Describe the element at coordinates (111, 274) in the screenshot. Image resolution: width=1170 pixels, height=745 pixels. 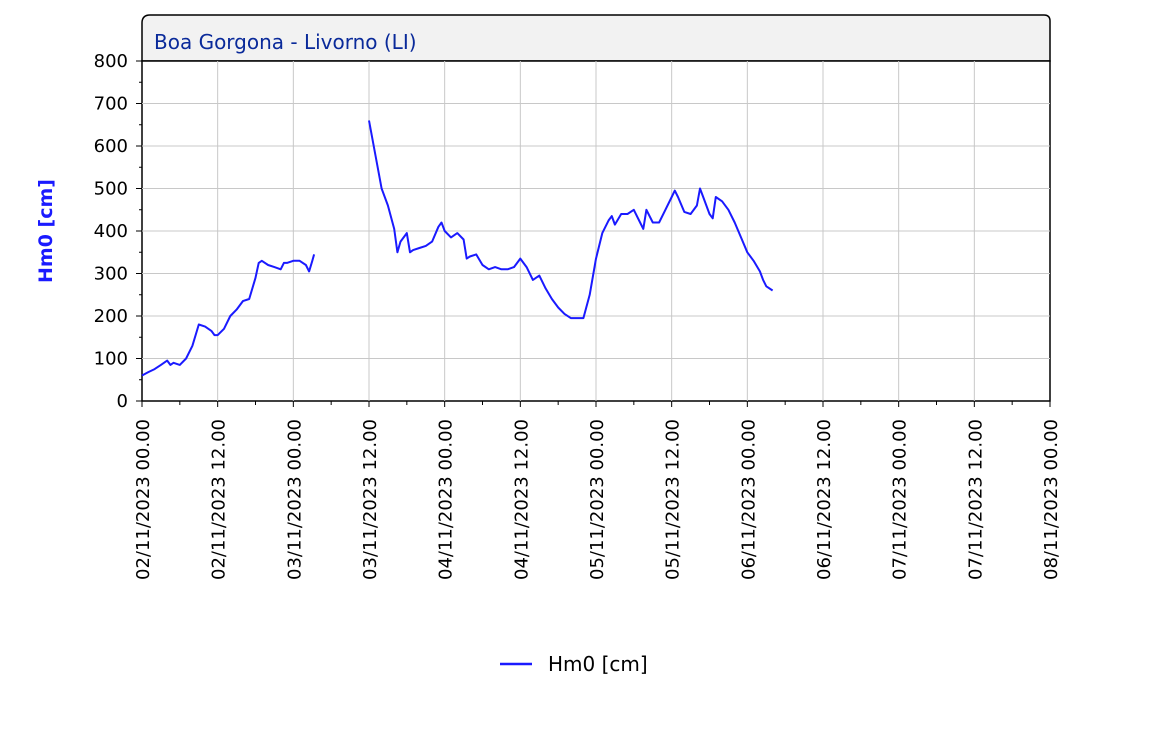
I see `y-tick-label: 300` at that location.